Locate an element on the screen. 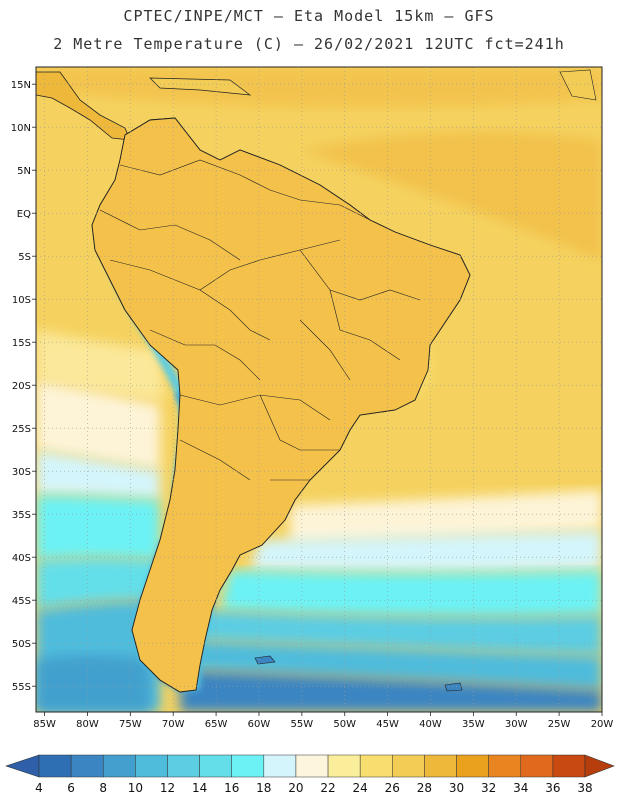  colorbar-label: 28 is located at coordinates (424, 788).